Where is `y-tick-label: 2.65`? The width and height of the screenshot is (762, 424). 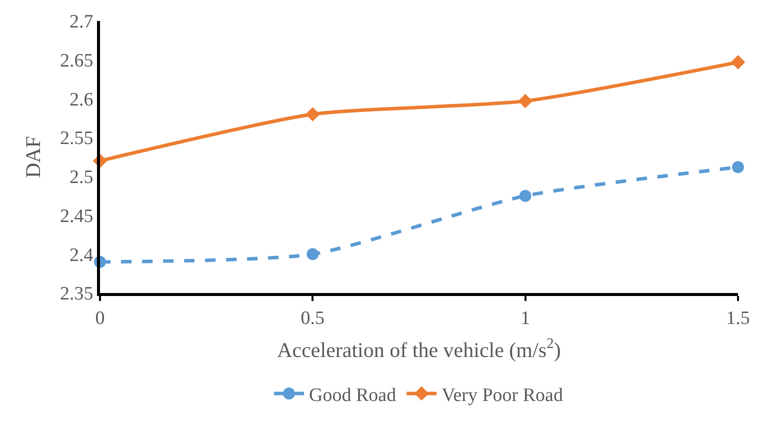 y-tick-label: 2.65 is located at coordinates (77, 61).